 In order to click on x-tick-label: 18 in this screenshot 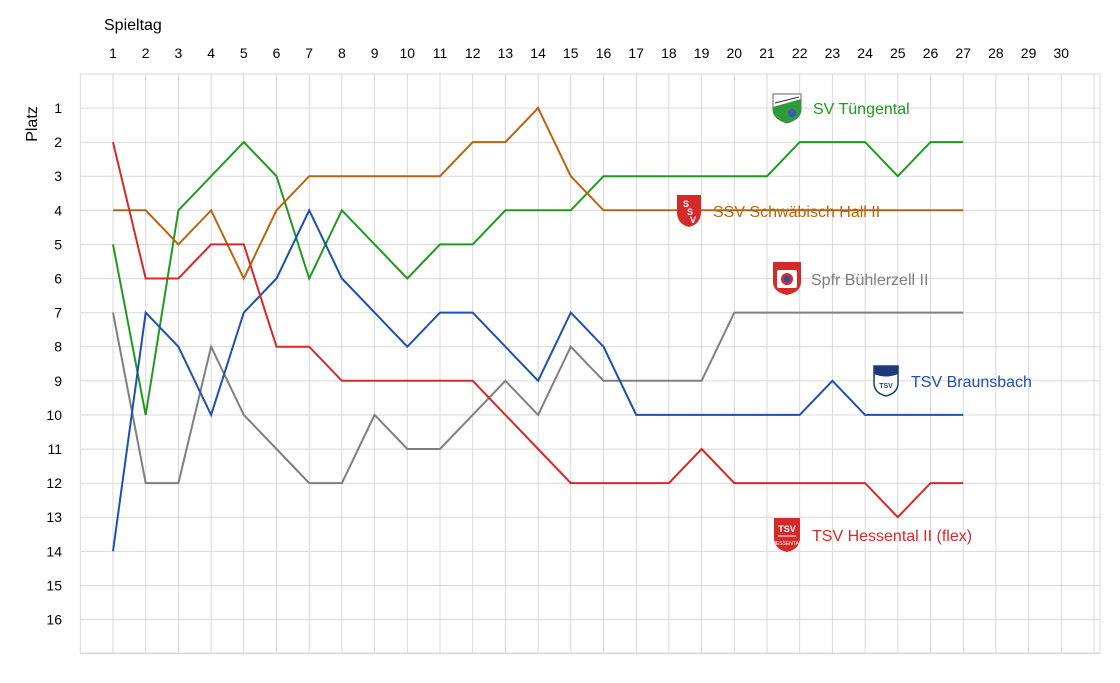, I will do `click(669, 53)`.